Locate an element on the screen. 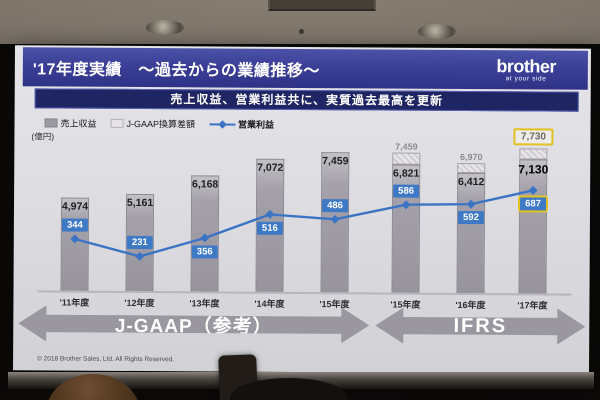 The height and width of the screenshot is (400, 600). revenue-value-label: 7,072 is located at coordinates (270, 167).